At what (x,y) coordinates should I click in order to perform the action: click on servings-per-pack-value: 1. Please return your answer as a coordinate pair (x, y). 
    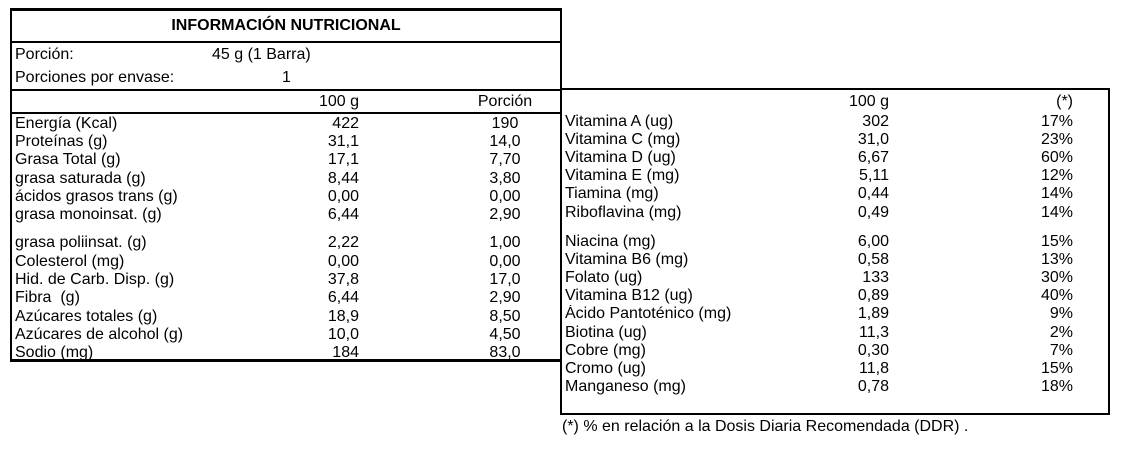
    Looking at the image, I should click on (286, 77).